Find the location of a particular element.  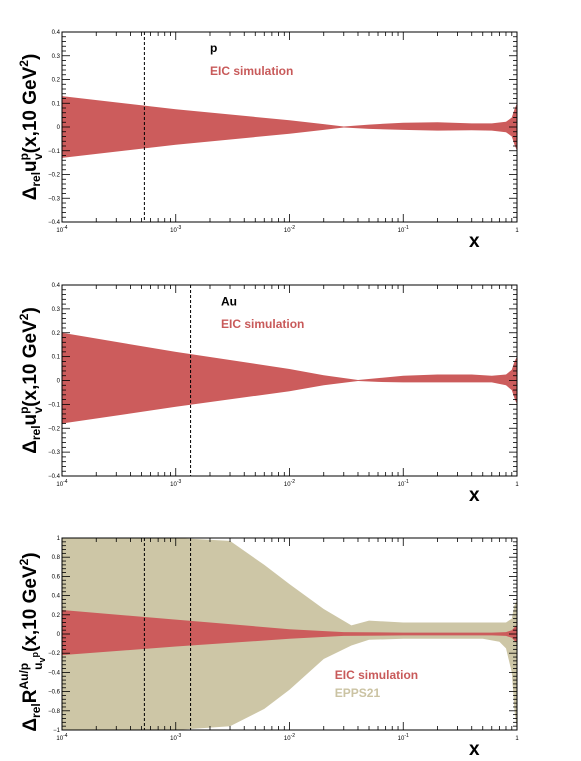

annotation-au: Au is located at coordinates (229, 301).